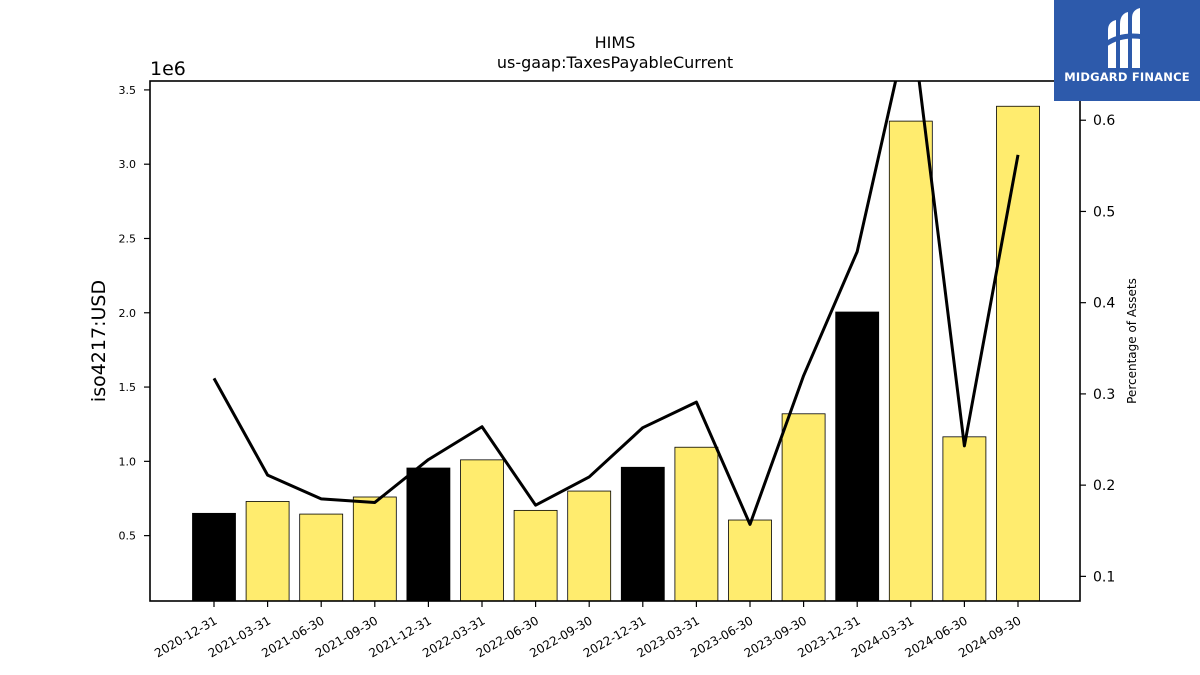 The height and width of the screenshot is (675, 1200). I want to click on y-tick-label: 3.5, so click(128, 90).